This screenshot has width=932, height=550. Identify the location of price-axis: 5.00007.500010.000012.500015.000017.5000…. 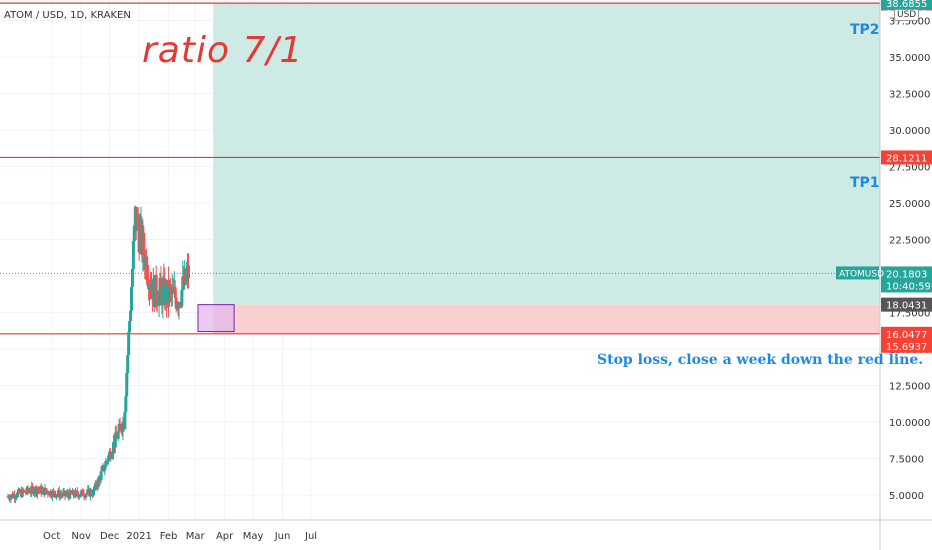
(904, 275).